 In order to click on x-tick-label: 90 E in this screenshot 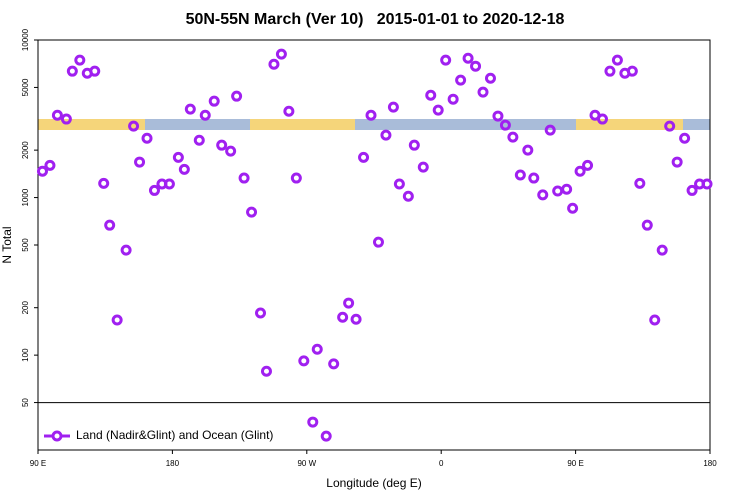, I will do `click(38, 463)`.